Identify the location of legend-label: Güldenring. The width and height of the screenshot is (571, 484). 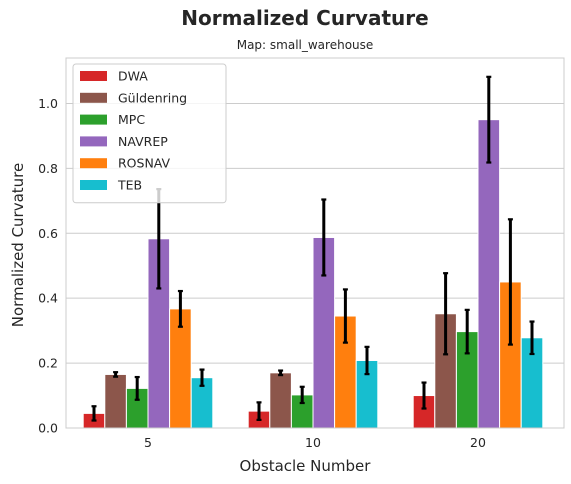
(152, 97).